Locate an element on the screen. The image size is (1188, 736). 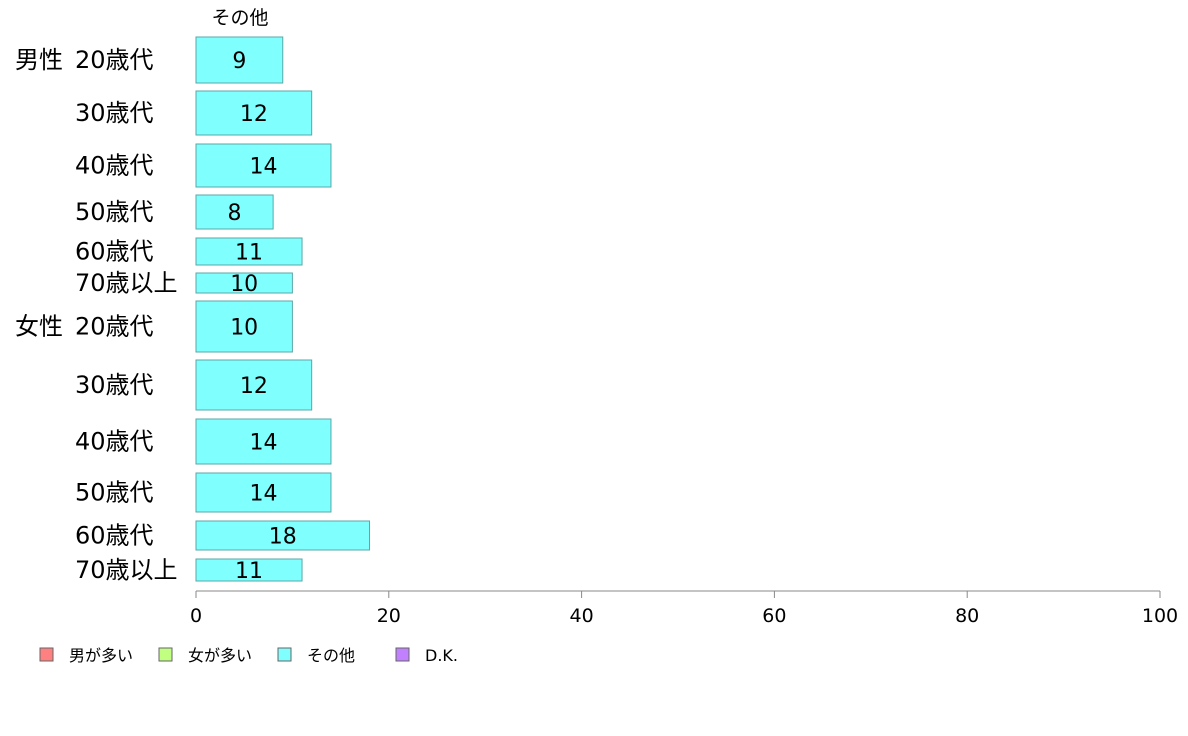
tick-label: 20 is located at coordinates (389, 616).